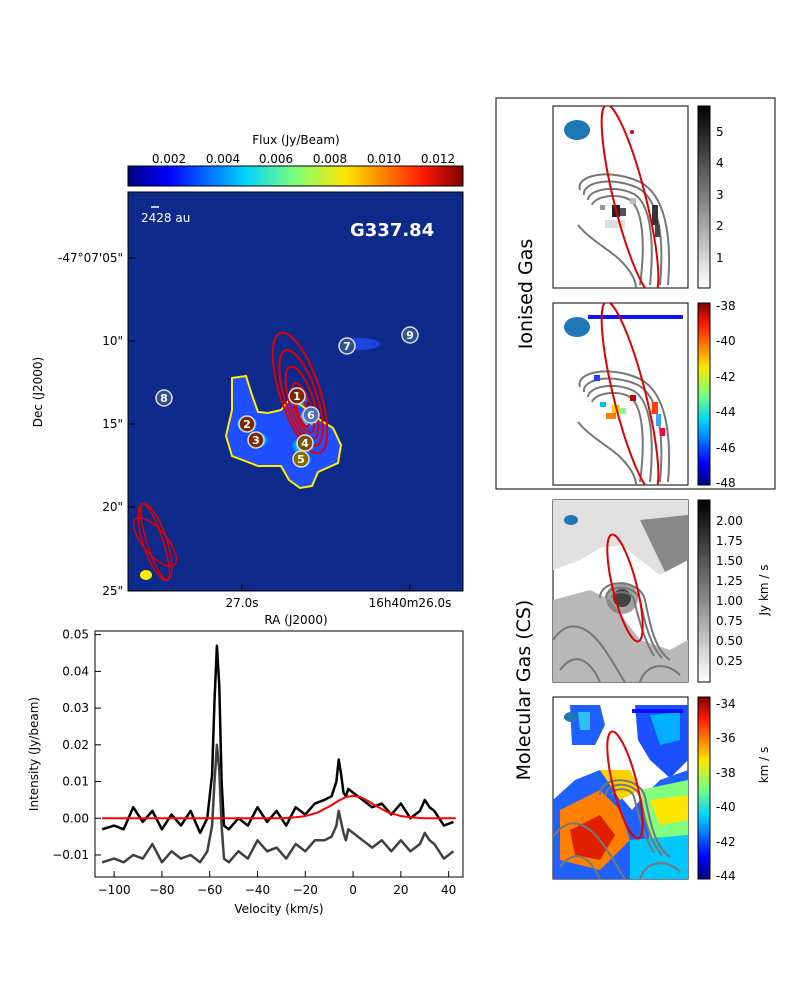 The height and width of the screenshot is (986, 789). What do you see at coordinates (155, 542) in the screenshot?
I see `beam-ellipses` at bounding box center [155, 542].